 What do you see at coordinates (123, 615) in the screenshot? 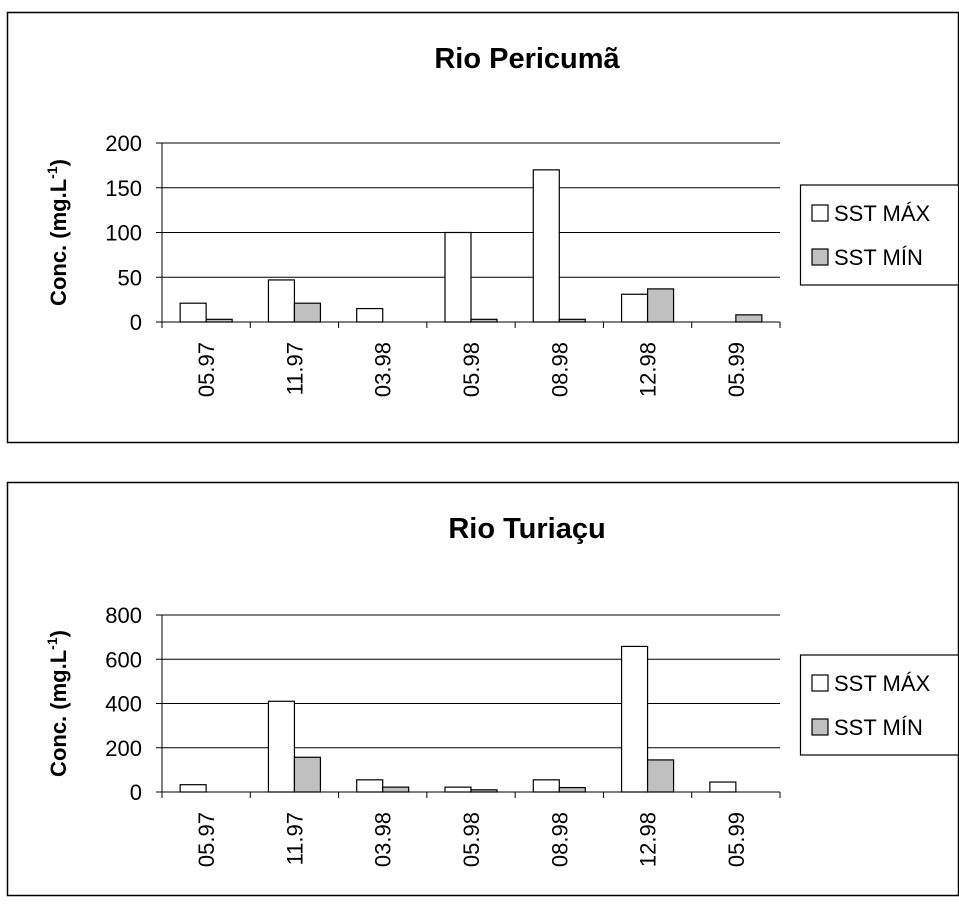
I see `y-tick-label: 800` at bounding box center [123, 615].